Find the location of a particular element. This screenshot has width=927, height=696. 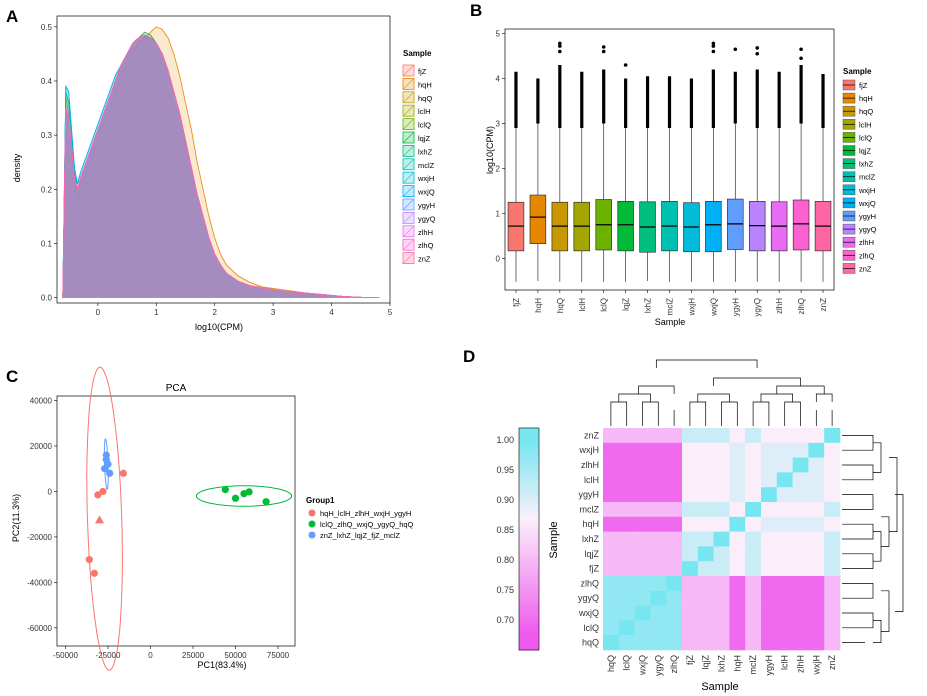

density-legend-label-hqh: hqH is located at coordinates (425, 84).